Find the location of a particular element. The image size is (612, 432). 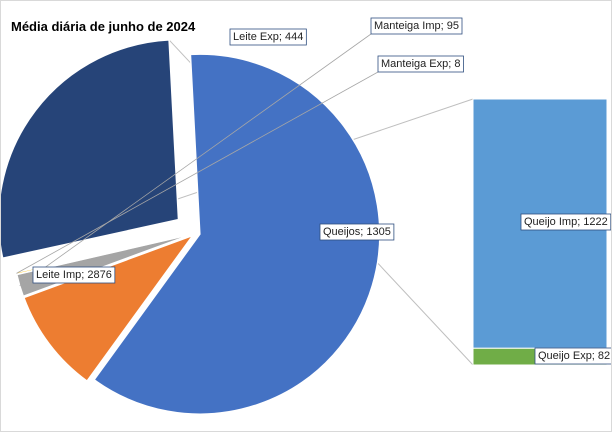

data-label-queijo-imp: Queijo Imp; 1222 is located at coordinates (565, 222).